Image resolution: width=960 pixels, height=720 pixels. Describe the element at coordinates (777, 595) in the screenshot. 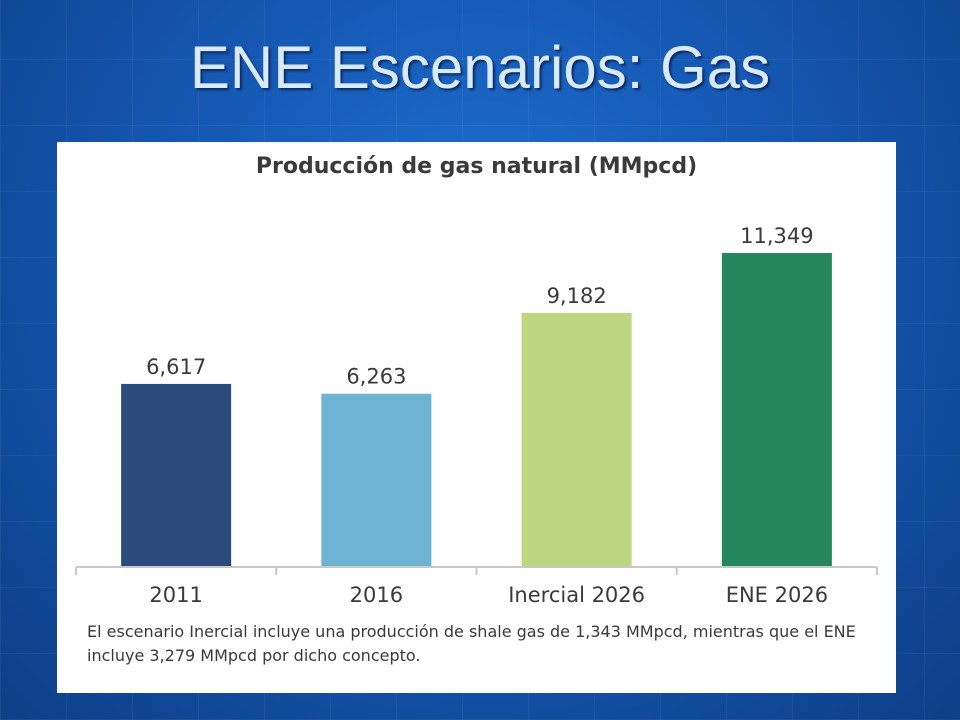

I see `category-label-4: ENE 2026` at that location.